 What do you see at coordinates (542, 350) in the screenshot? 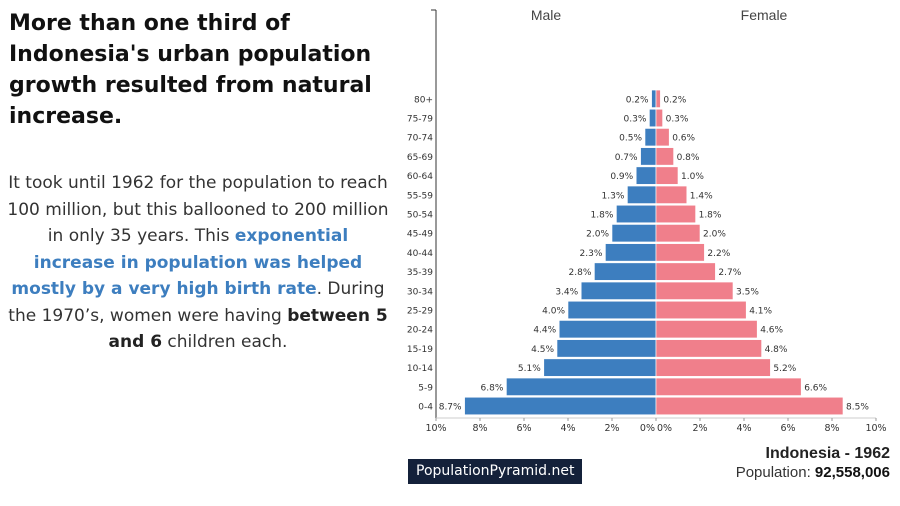
I see `male-value-label-15-19: 4.5%` at bounding box center [542, 350].